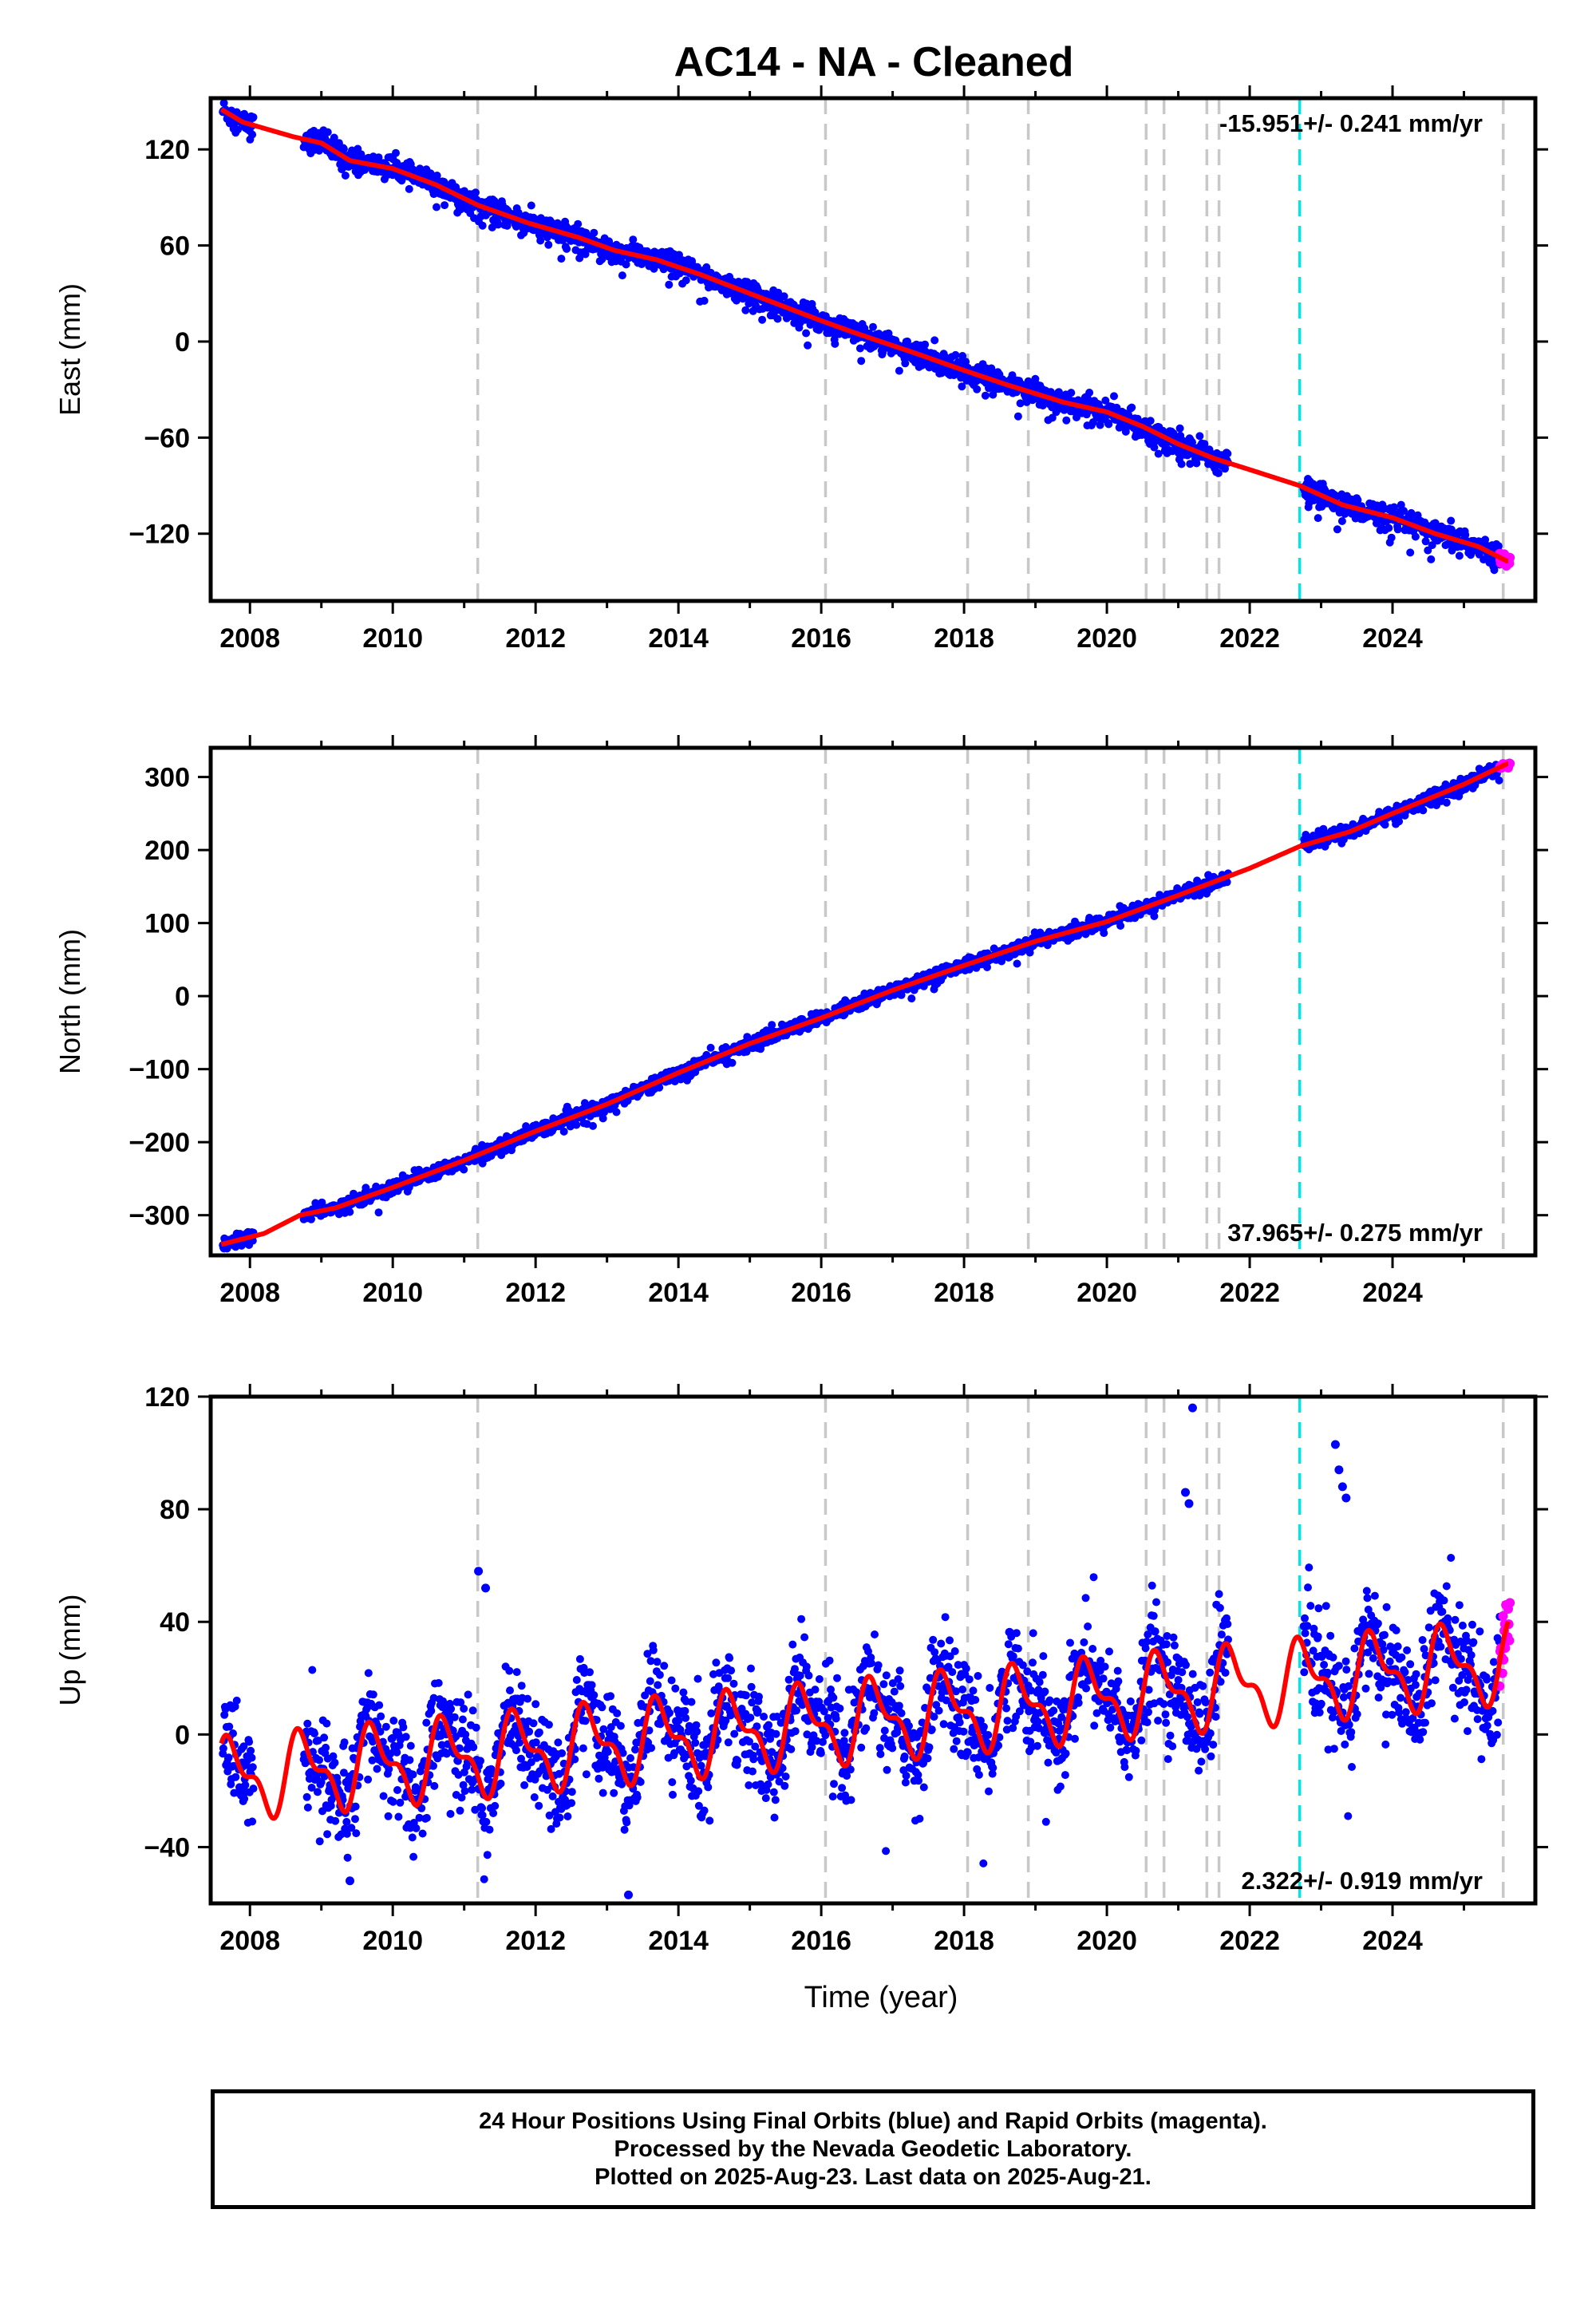  What do you see at coordinates (821, 1293) in the screenshot?
I see `x-tick-label: 2016` at bounding box center [821, 1293].